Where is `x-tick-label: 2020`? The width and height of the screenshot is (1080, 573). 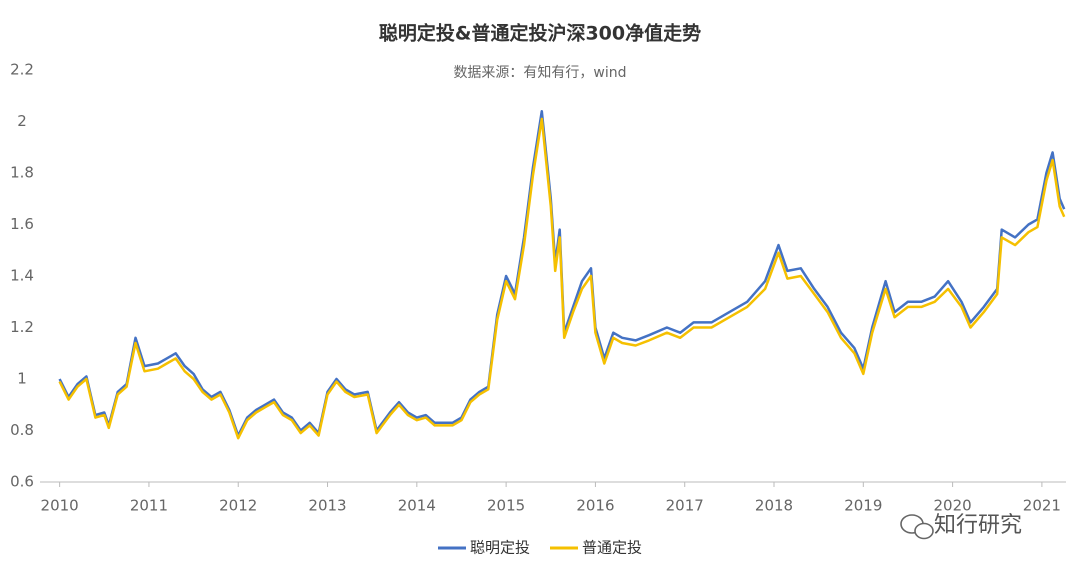
x-tick-label: 2020 is located at coordinates (953, 506).